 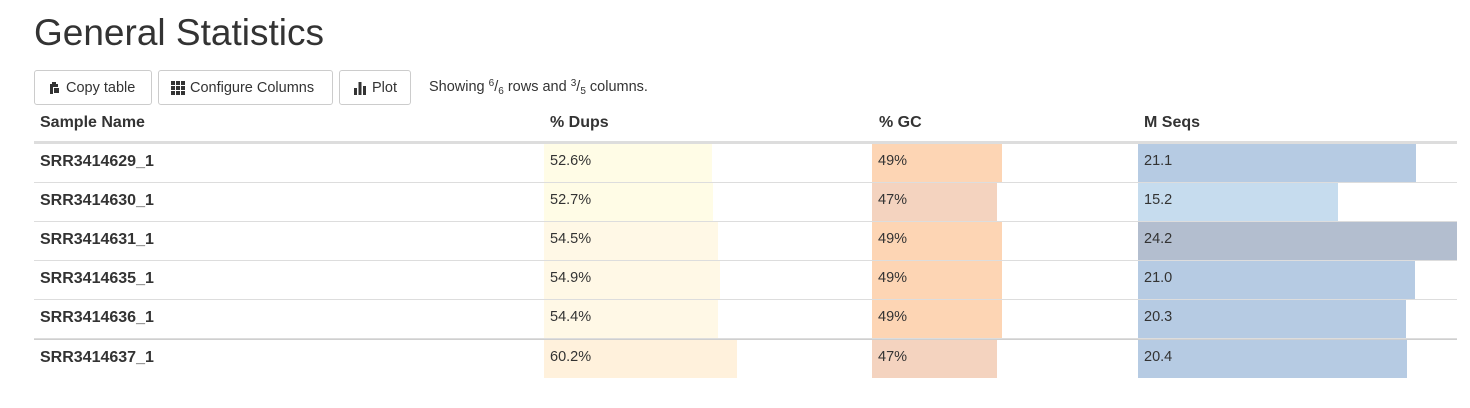 What do you see at coordinates (97, 200) in the screenshot?
I see `sample-name-cell: SRR3414630_1` at bounding box center [97, 200].